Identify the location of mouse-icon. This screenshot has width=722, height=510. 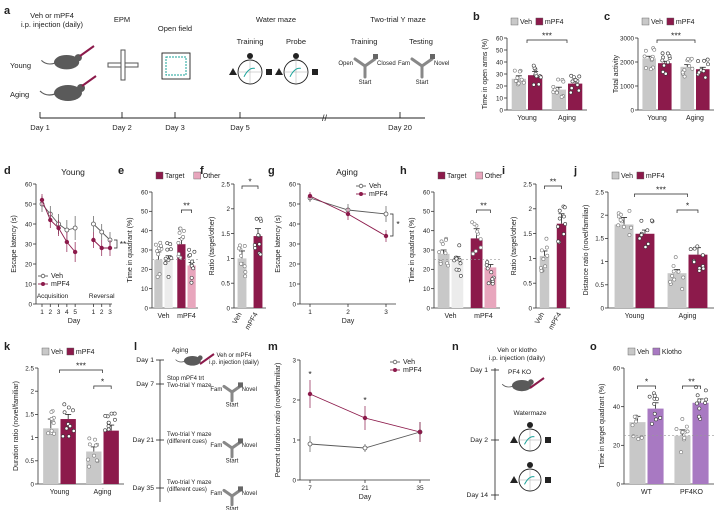
(62, 92).